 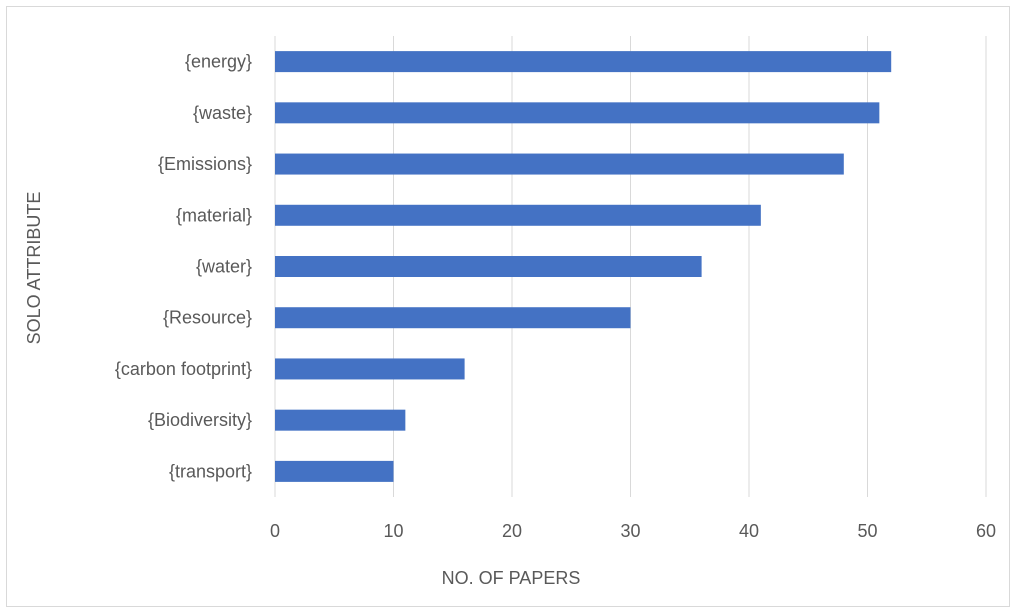 I want to click on x-tick-label: 50, so click(x=867, y=531).